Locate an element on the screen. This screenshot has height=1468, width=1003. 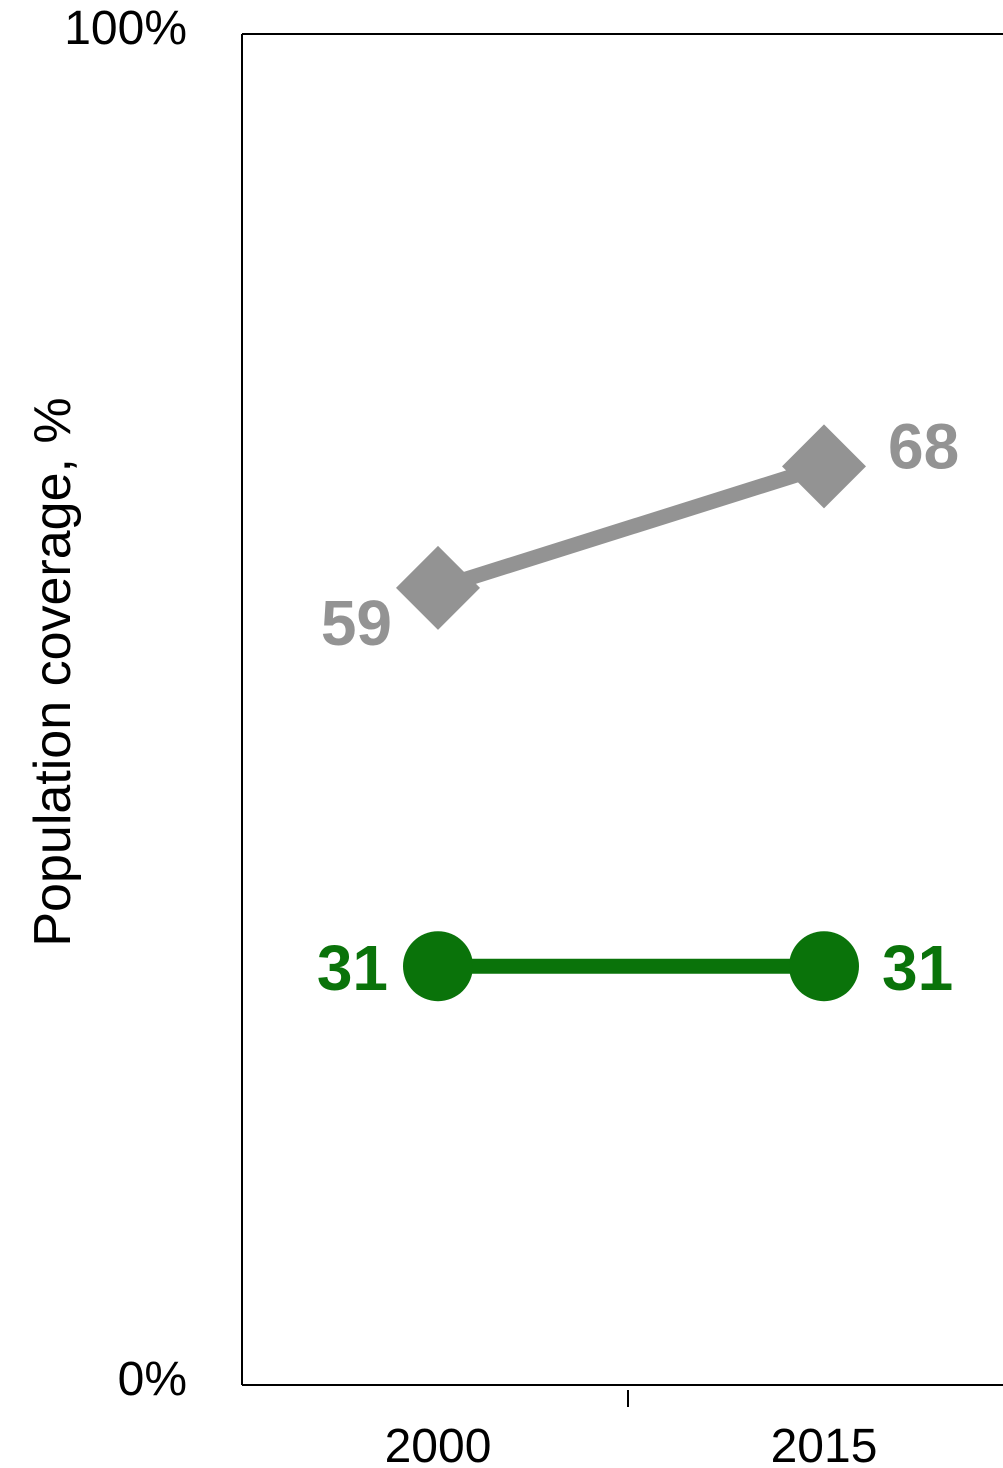
series-1: 59 68 is located at coordinates (640, 534).